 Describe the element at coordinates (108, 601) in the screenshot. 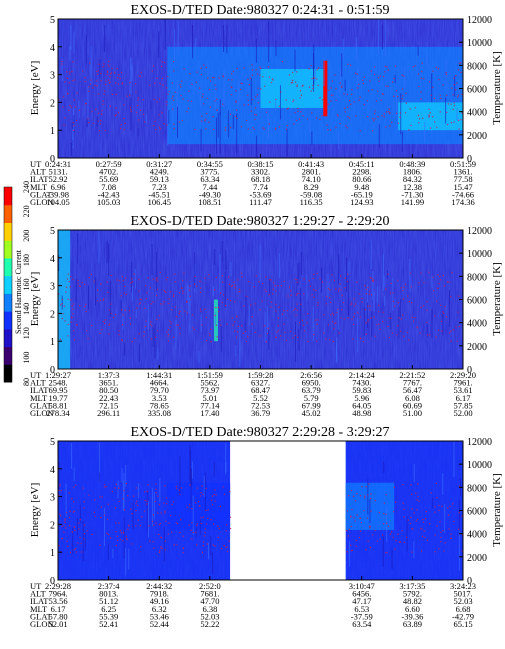

I see `ephemeris-value: 51.12` at that location.